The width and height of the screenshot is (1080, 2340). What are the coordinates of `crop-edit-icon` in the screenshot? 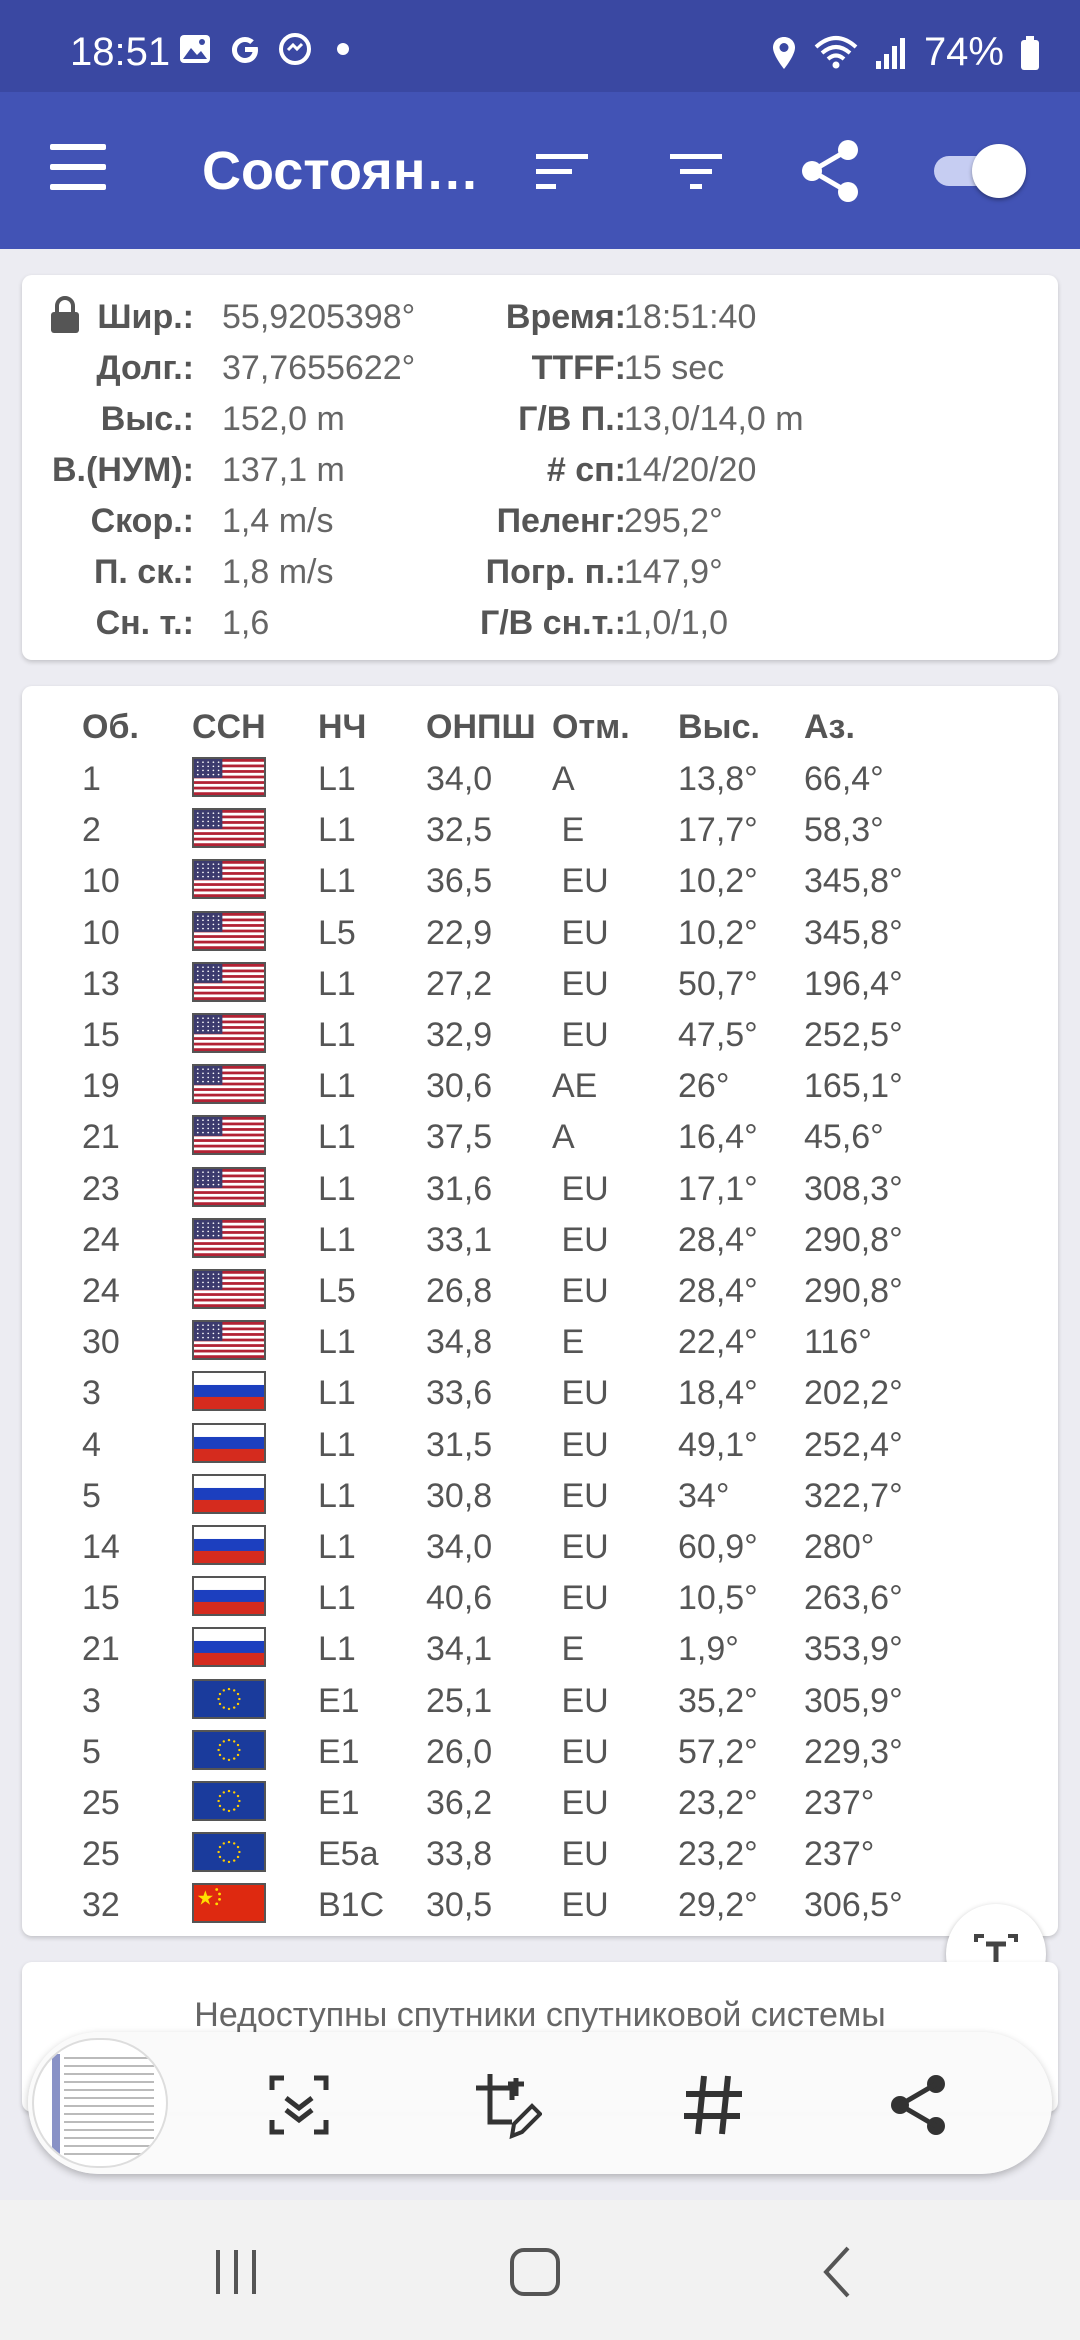 It's located at (507, 2105).